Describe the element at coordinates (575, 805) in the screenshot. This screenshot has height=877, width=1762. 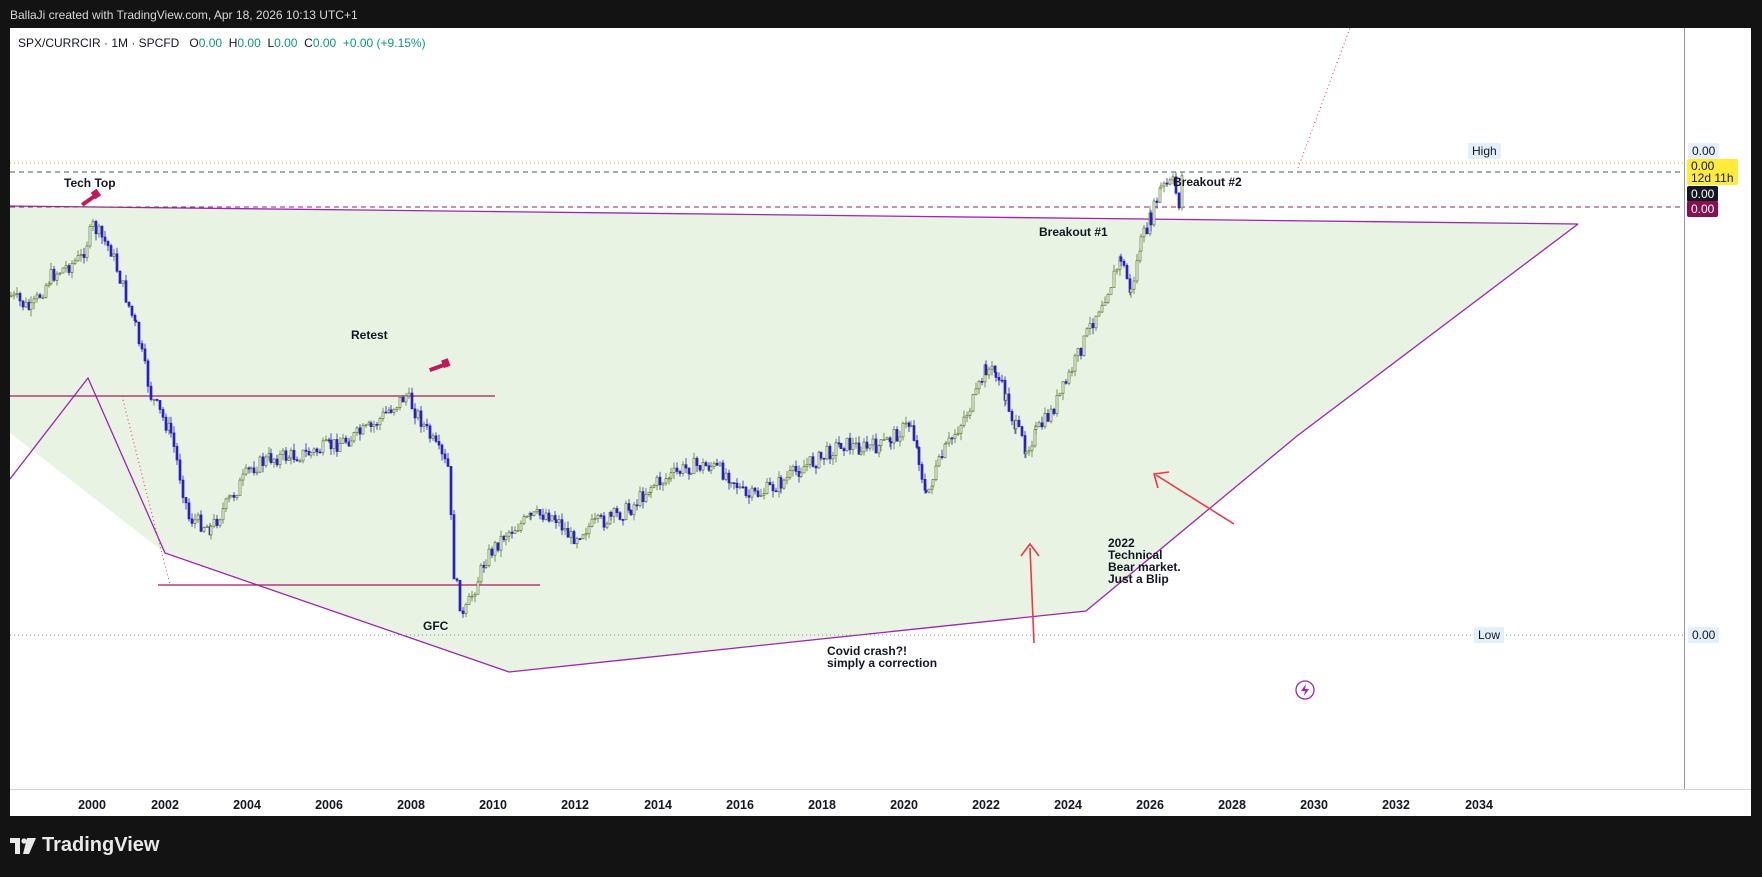
I see `x-tick: 2012` at that location.